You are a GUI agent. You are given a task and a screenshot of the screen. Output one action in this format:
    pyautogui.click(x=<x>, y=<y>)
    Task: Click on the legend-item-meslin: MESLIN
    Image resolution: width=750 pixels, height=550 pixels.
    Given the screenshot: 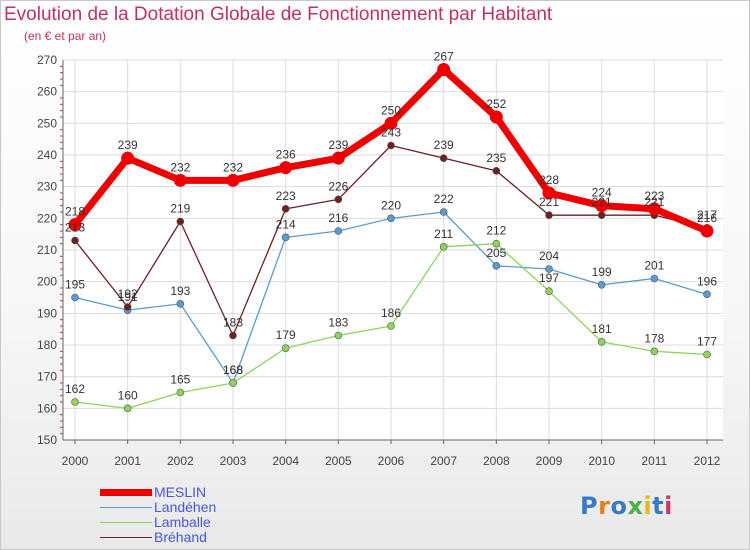 What is the action you would take?
    pyautogui.click(x=153, y=492)
    